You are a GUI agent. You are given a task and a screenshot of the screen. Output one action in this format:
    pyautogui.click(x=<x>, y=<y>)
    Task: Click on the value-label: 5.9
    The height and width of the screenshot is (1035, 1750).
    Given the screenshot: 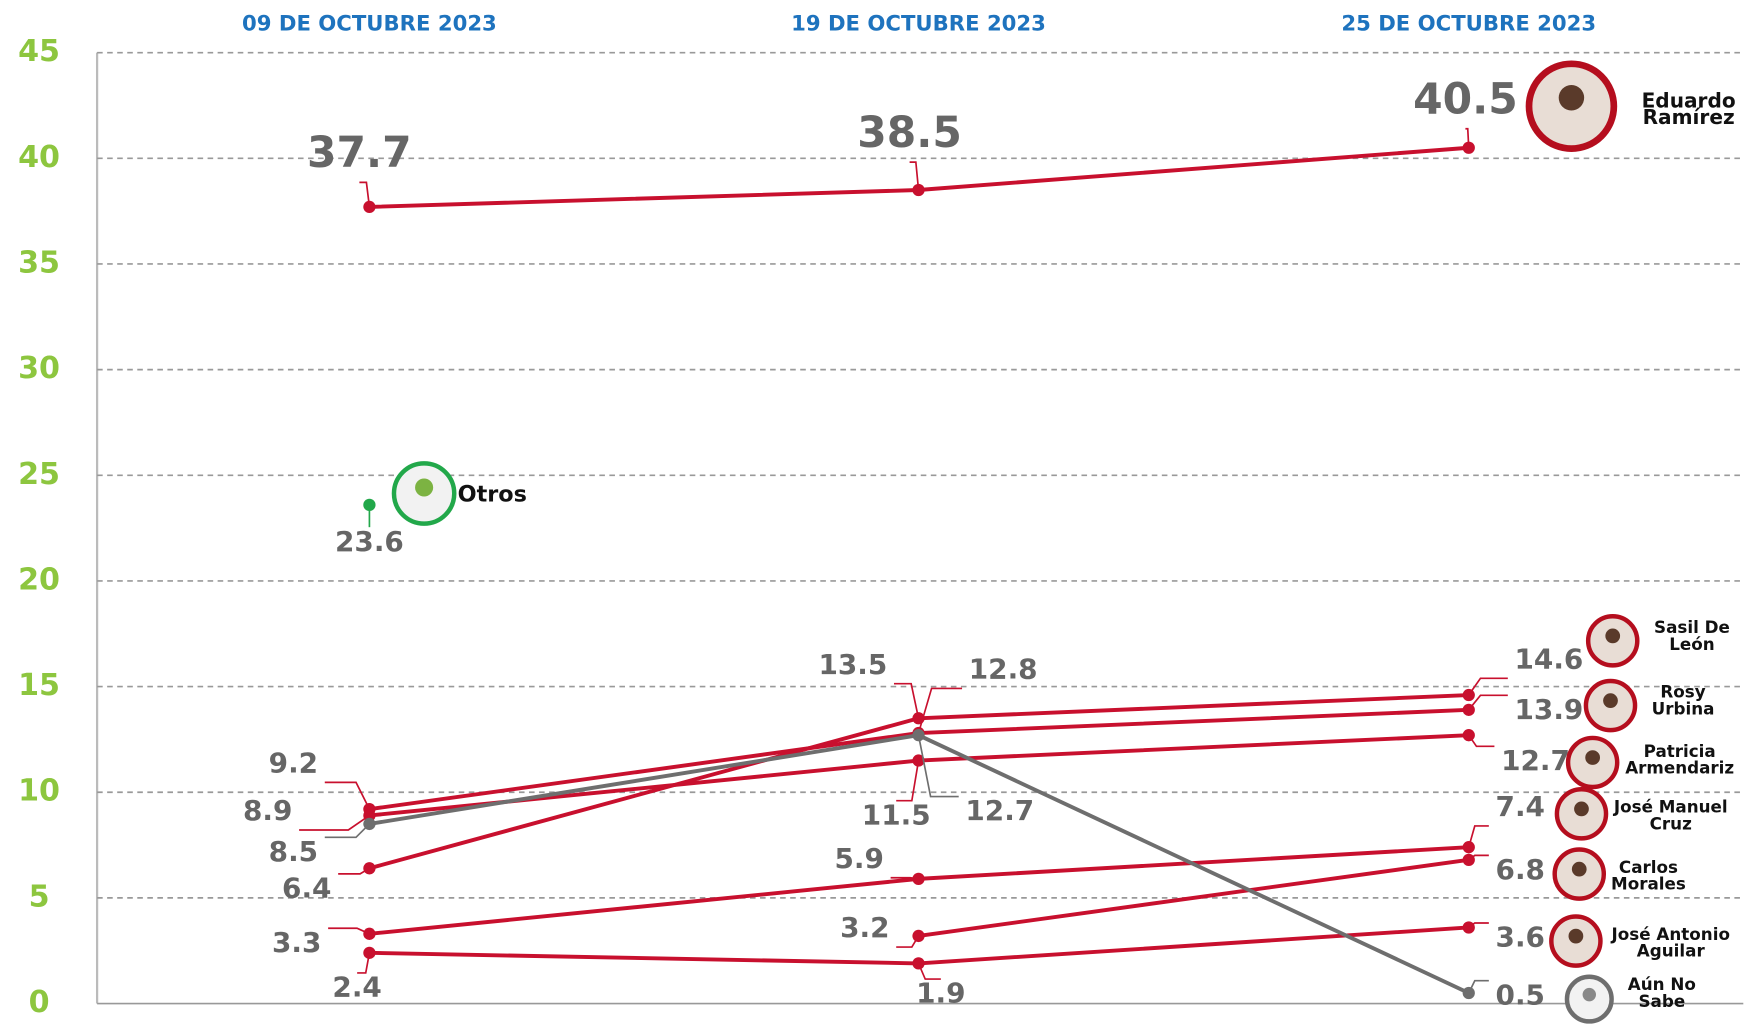 What is the action you would take?
    pyautogui.click(x=859, y=858)
    